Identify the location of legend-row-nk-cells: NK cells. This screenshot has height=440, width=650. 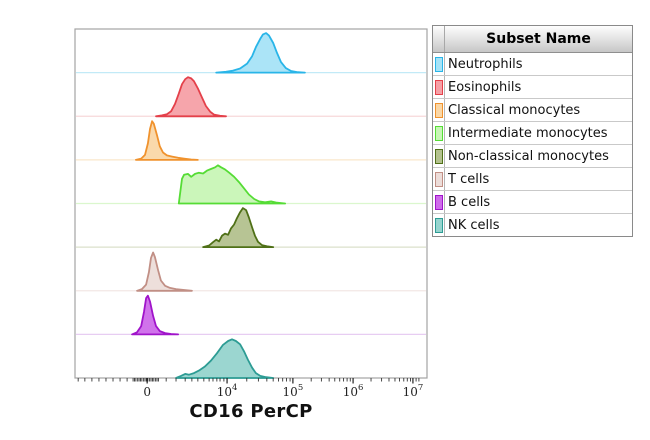
(532, 224).